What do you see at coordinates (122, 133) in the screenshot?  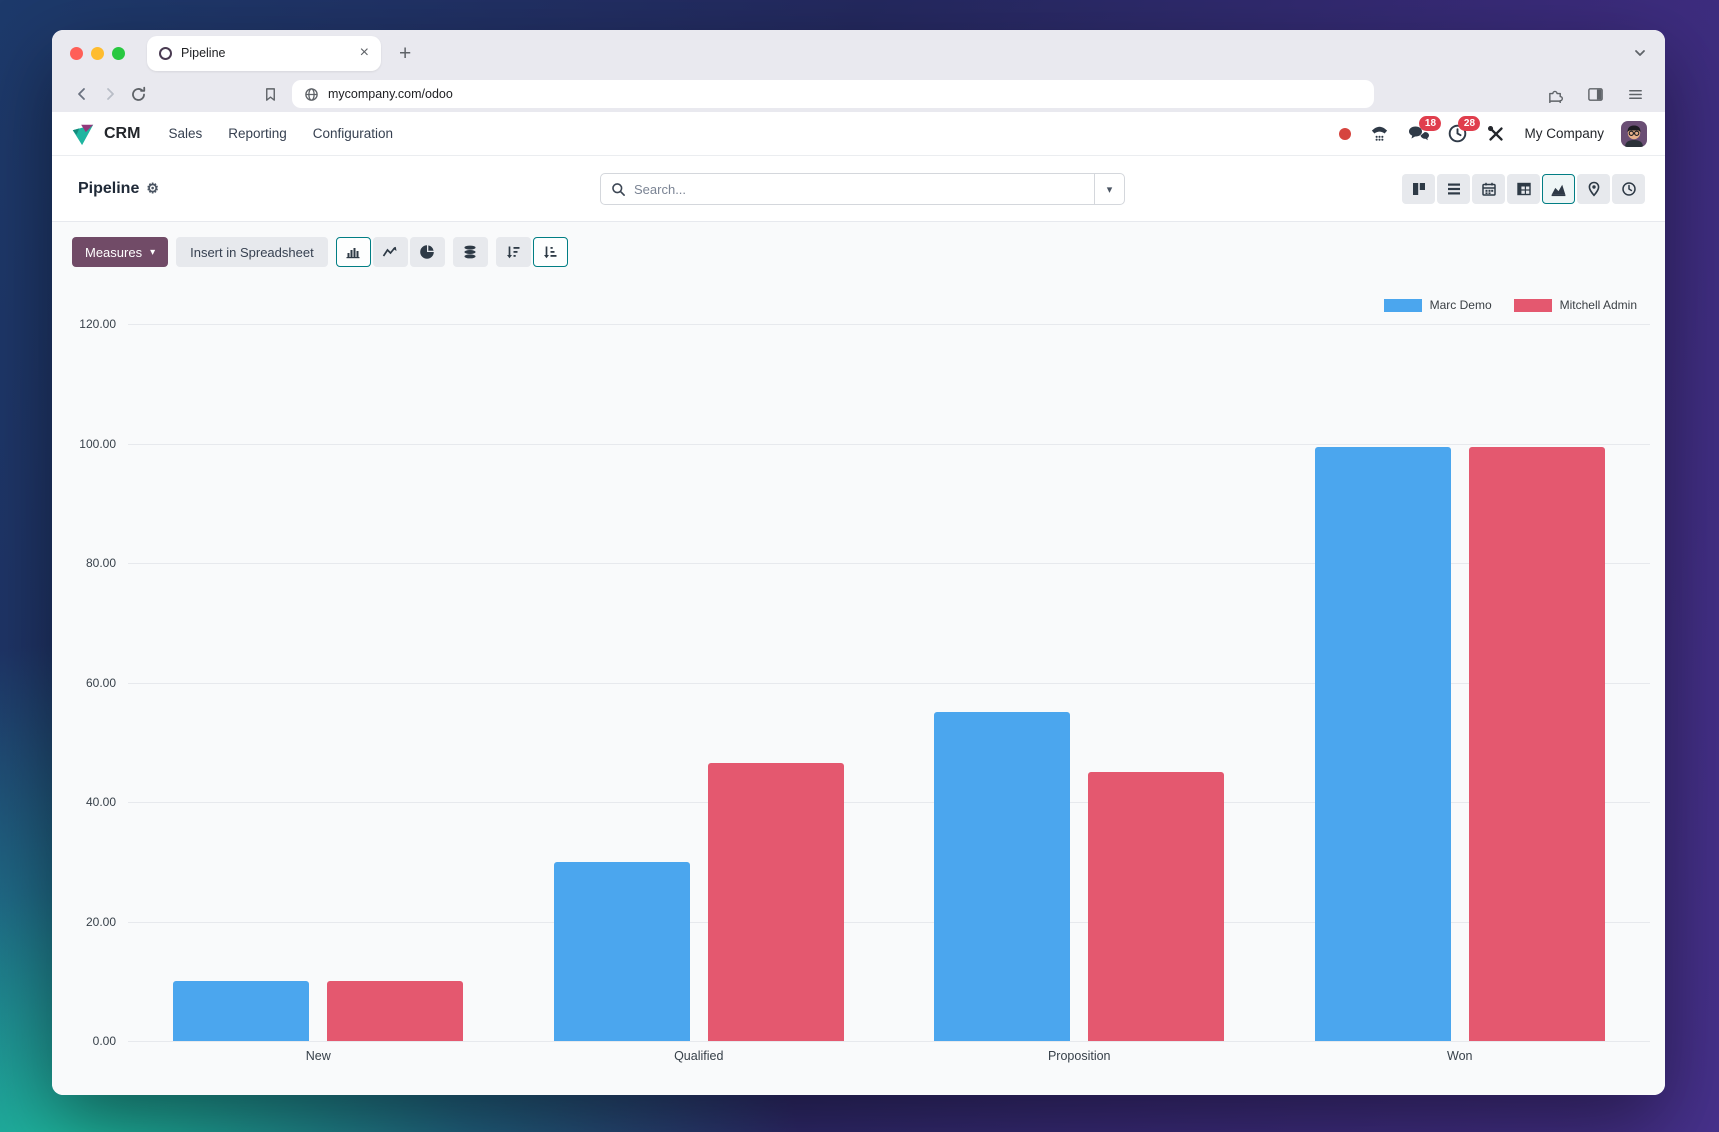 I see `app-name: CRM` at bounding box center [122, 133].